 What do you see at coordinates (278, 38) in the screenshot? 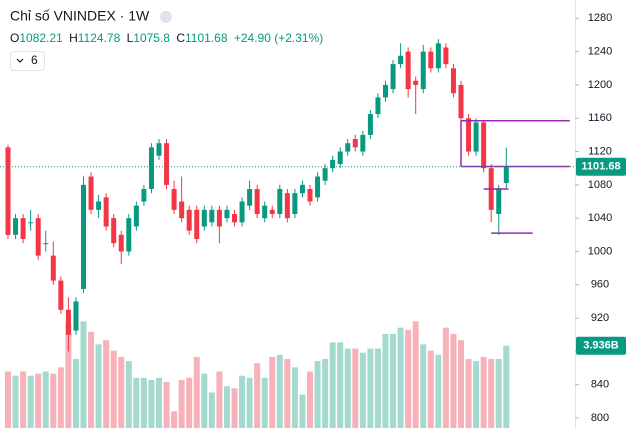
I see `ohlc-change: +24.90 (+2.31%)` at bounding box center [278, 38].